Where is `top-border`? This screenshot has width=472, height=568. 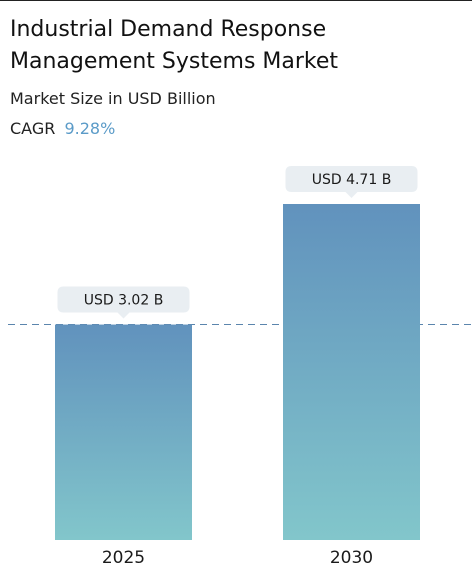 top-border is located at coordinates (236, 0).